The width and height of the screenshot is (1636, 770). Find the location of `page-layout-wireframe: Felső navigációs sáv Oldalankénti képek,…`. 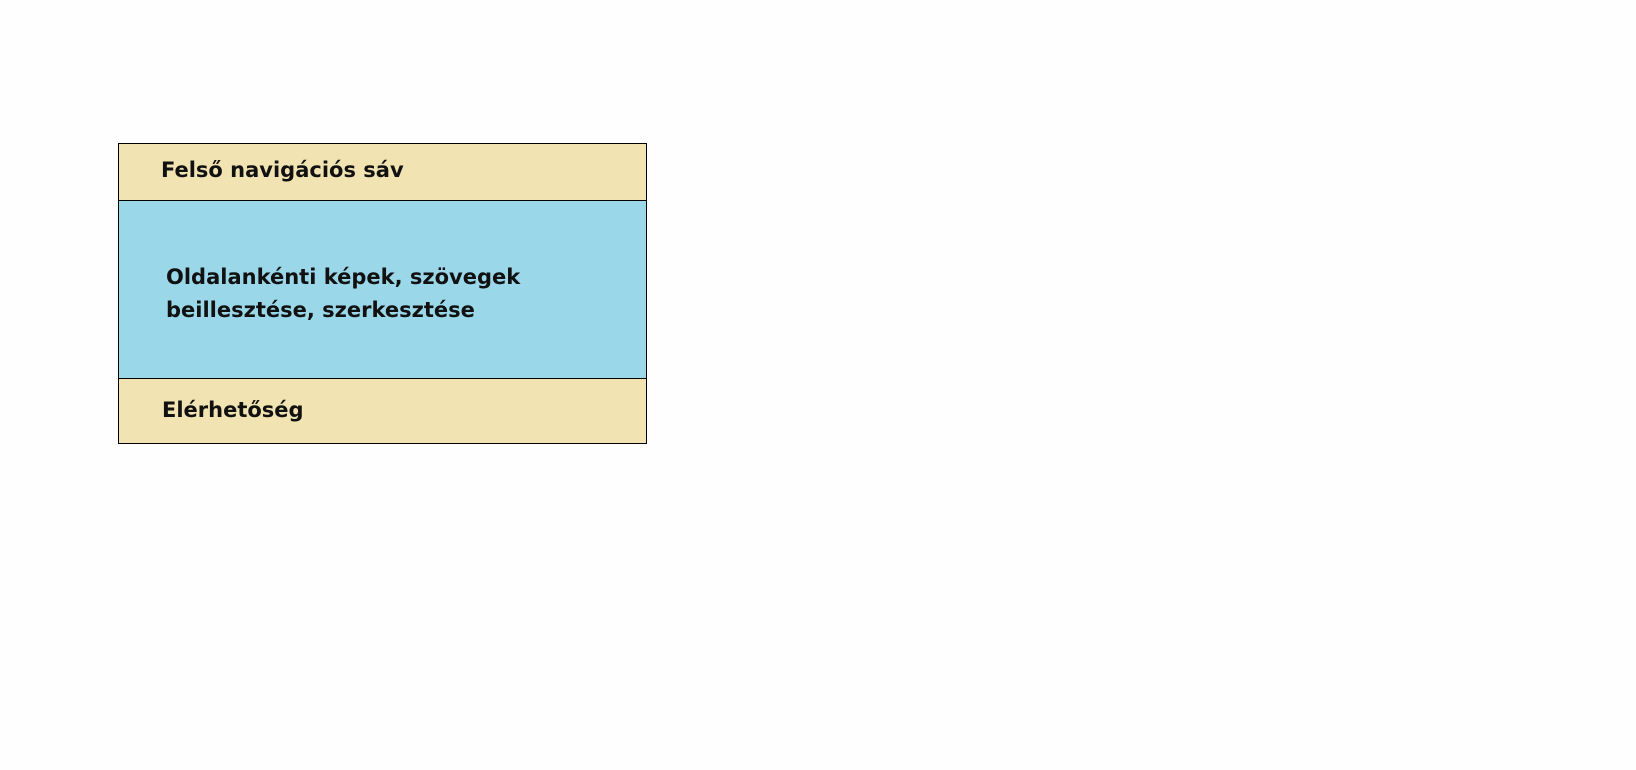

page-layout-wireframe: Felső navigációs sáv Oldalankénti képek,… is located at coordinates (382, 293).